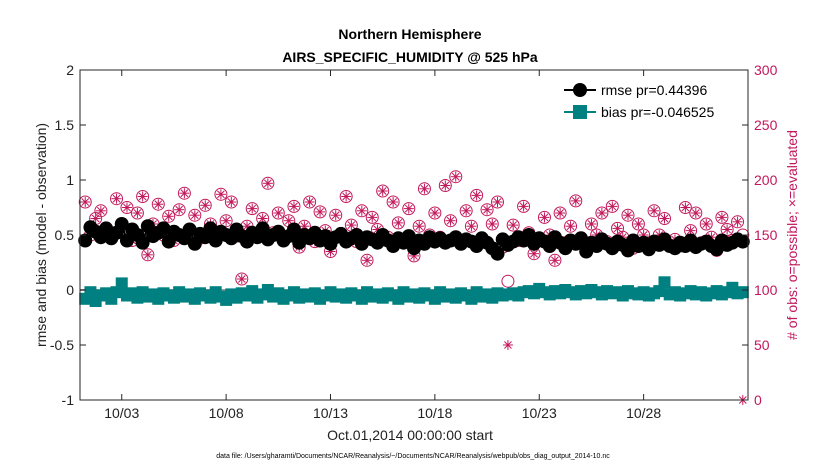  I want to click on left-y-tick-label: 0, so click(70, 290).